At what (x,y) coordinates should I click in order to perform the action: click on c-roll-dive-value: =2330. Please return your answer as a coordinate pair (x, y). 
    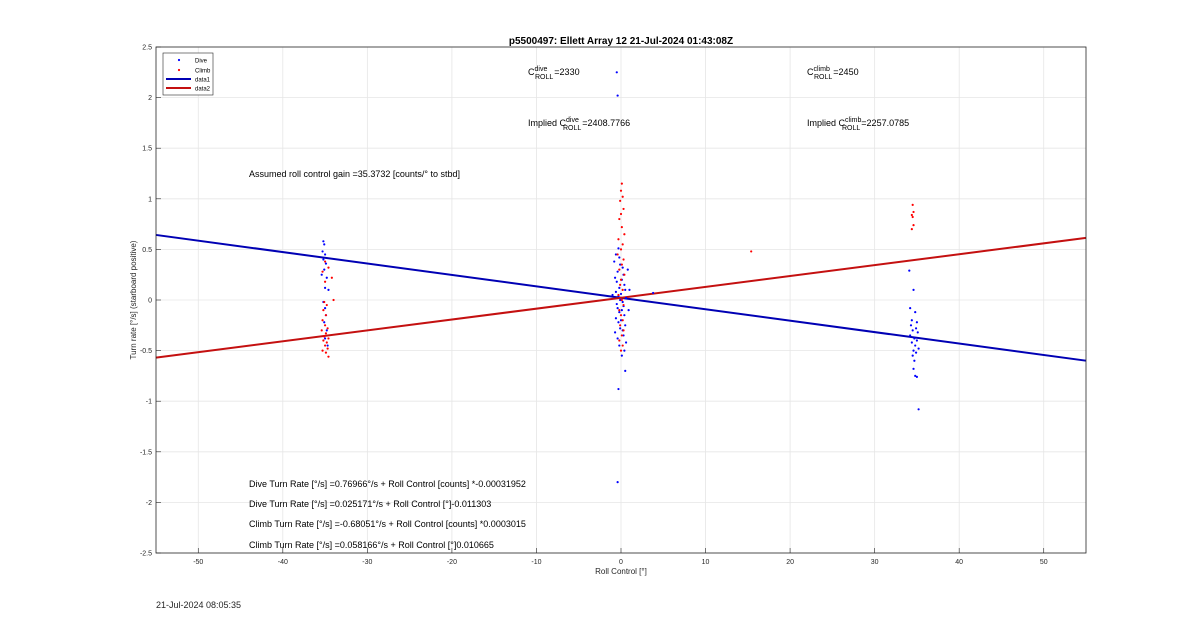
    Looking at the image, I should click on (566, 72).